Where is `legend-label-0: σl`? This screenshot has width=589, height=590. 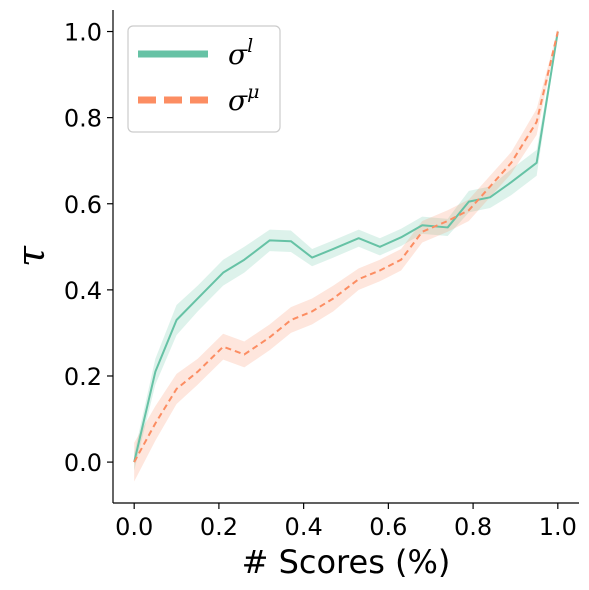
legend-label-0: σl is located at coordinates (240, 53).